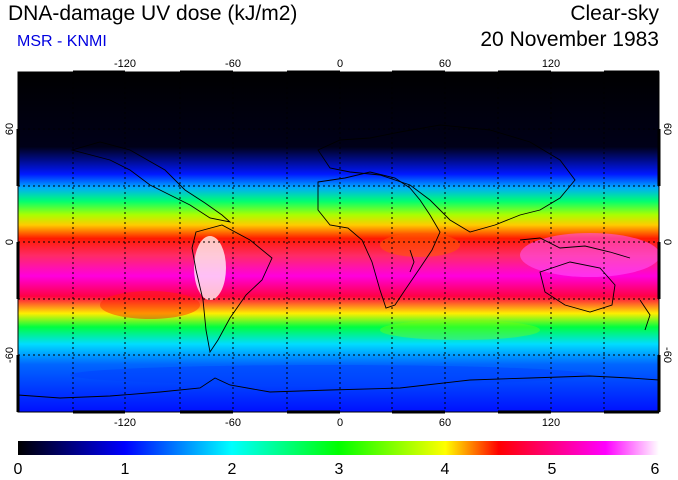  I want to click on colorbar-label: 3, so click(339, 469).